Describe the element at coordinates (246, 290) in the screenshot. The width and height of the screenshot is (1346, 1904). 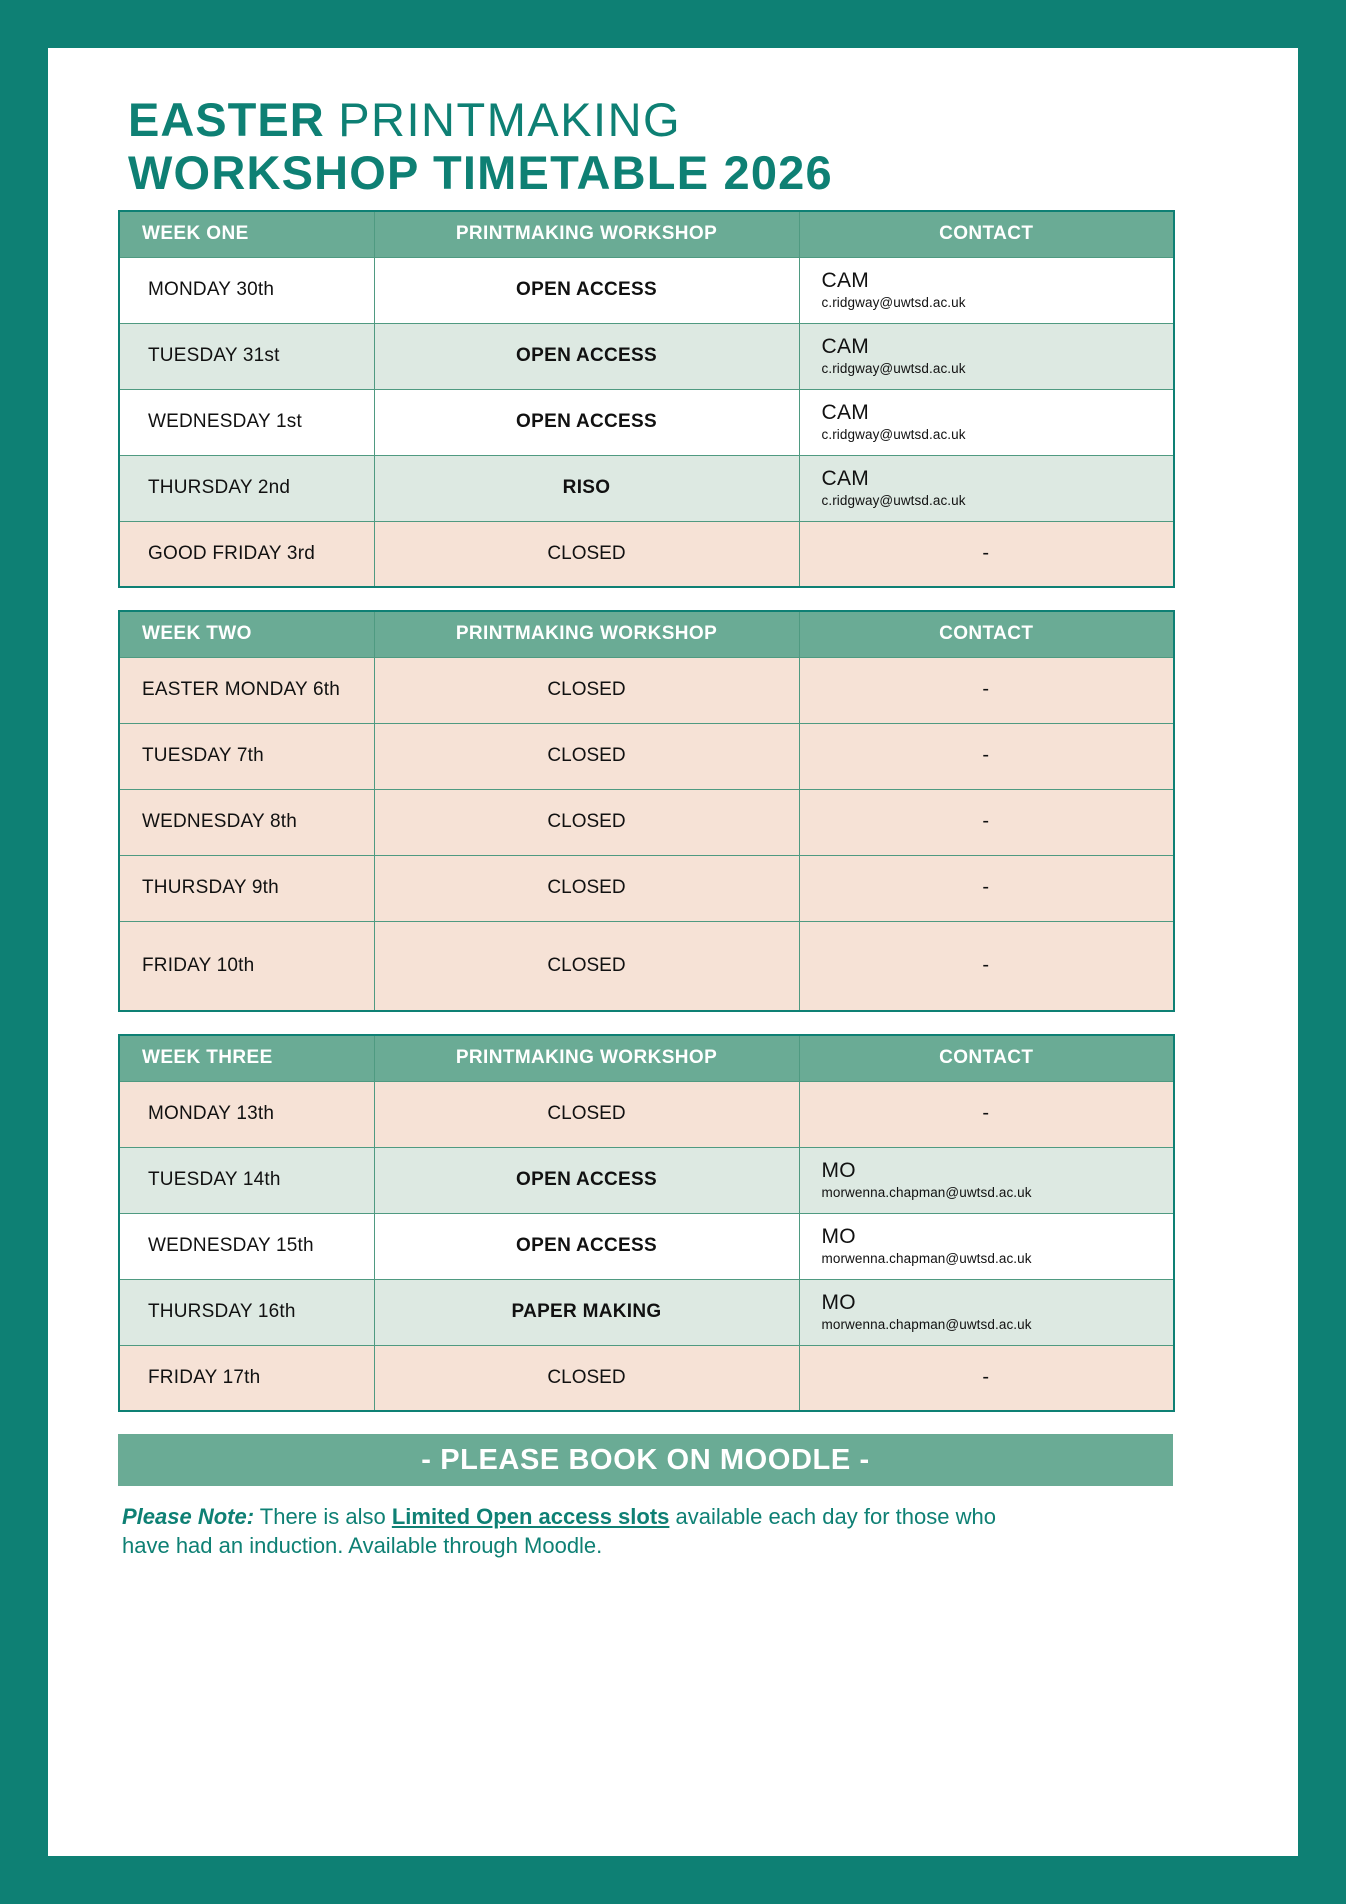
I see `day-label: MONDAY 30th` at that location.